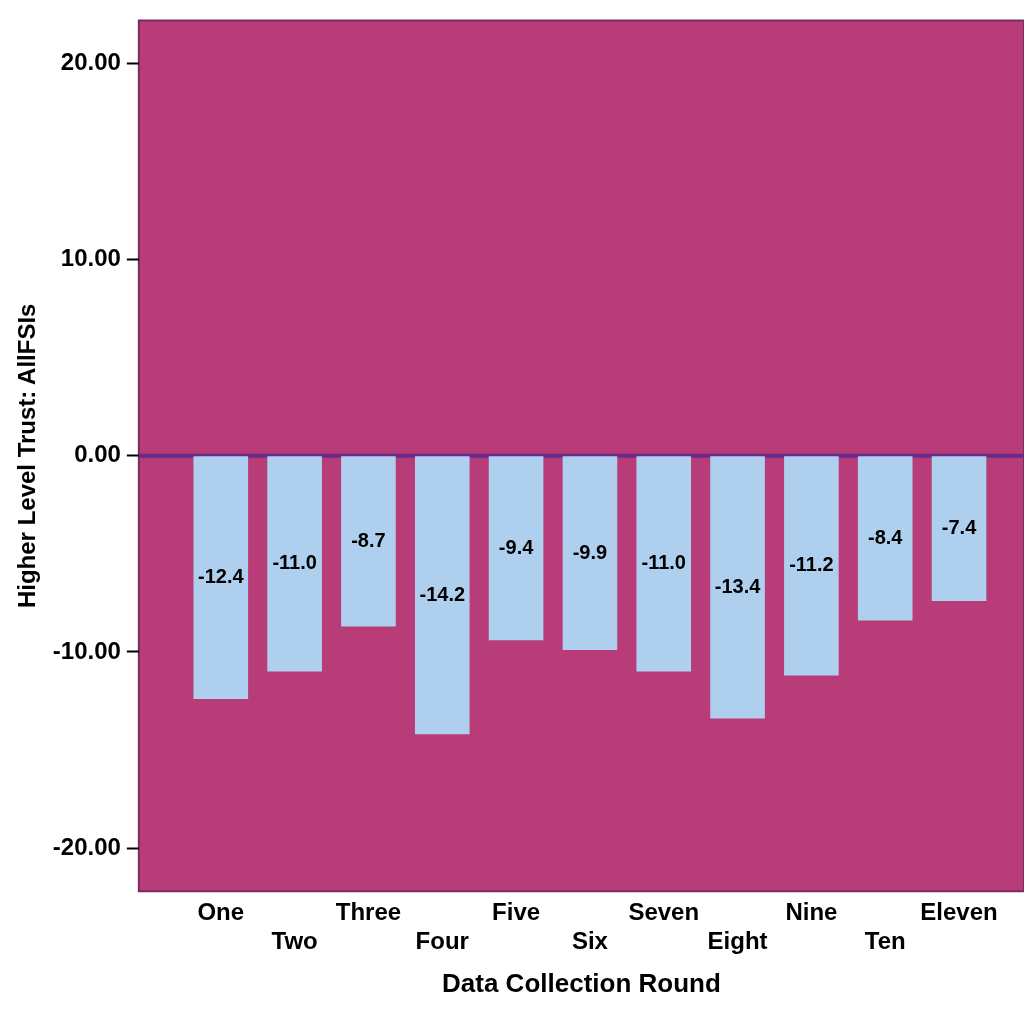 Image resolution: width=1024 pixels, height=1012 pixels. What do you see at coordinates (27, 456) in the screenshot?
I see `y-axis-title: Higher Level Trust: AllFSIs` at bounding box center [27, 456].